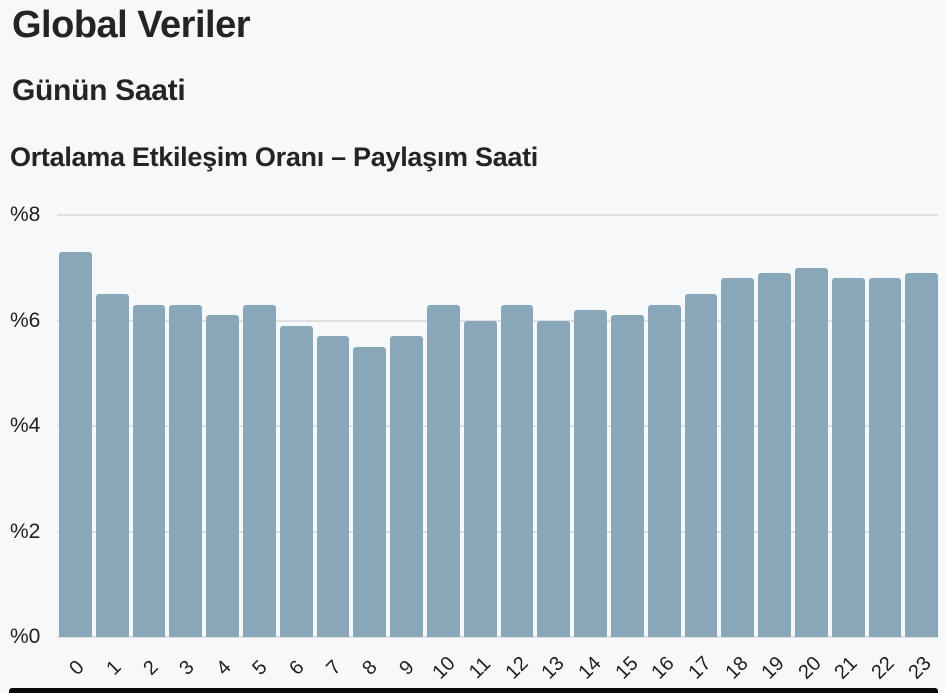  What do you see at coordinates (25, 425) in the screenshot?
I see `y-tick-label-4: %4` at bounding box center [25, 425].